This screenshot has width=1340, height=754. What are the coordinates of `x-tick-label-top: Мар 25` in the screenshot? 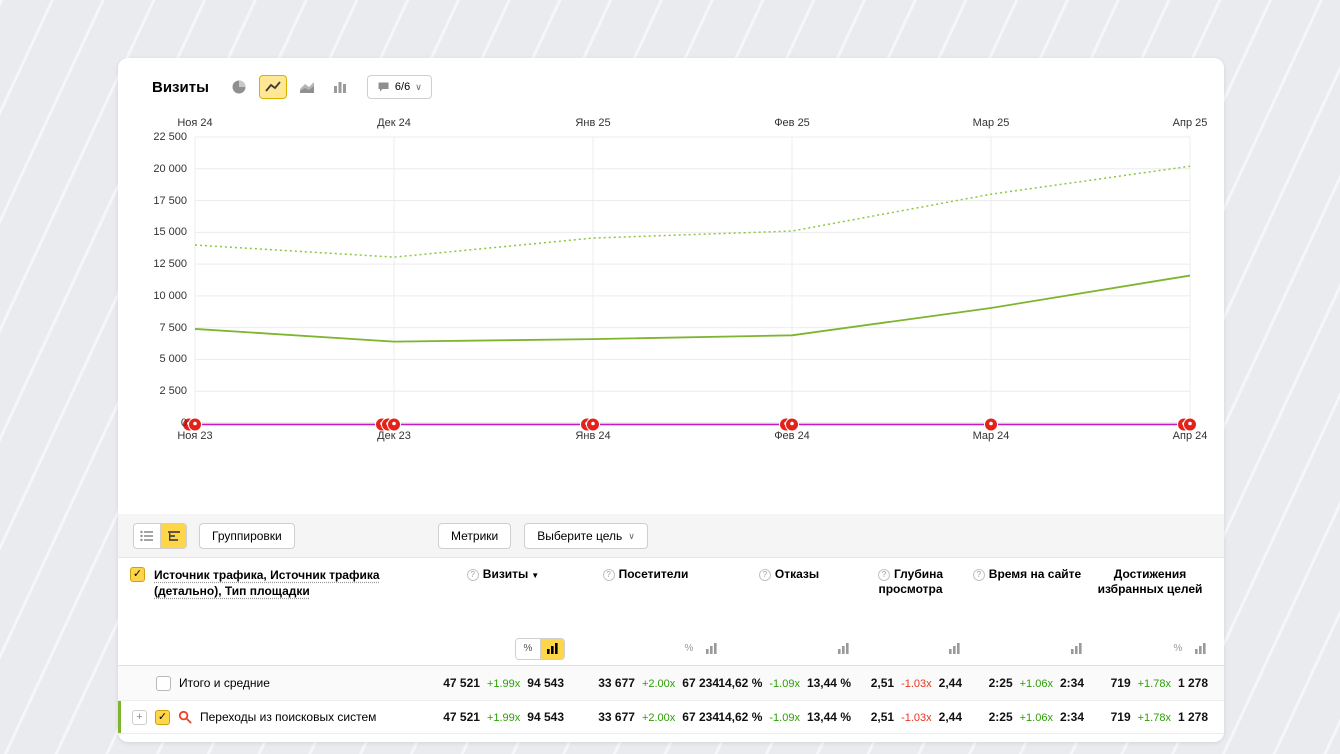 It's located at (991, 123).